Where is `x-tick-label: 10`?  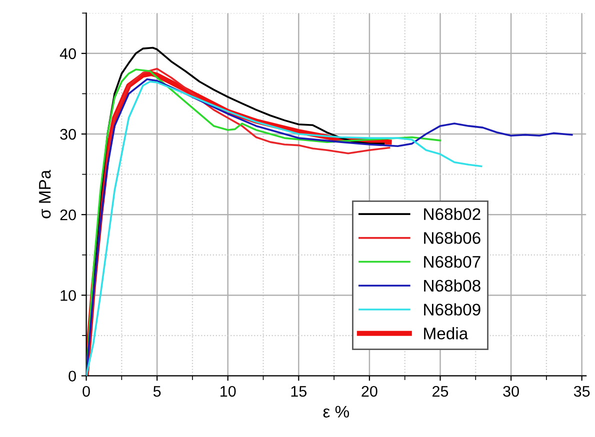
x-tick-label: 10 is located at coordinates (228, 391).